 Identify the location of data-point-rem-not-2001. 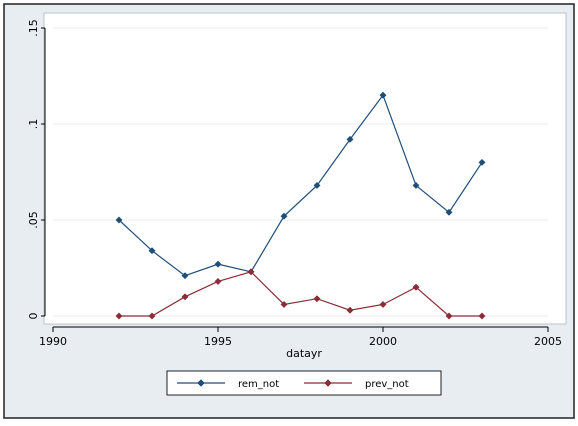
(416, 185).